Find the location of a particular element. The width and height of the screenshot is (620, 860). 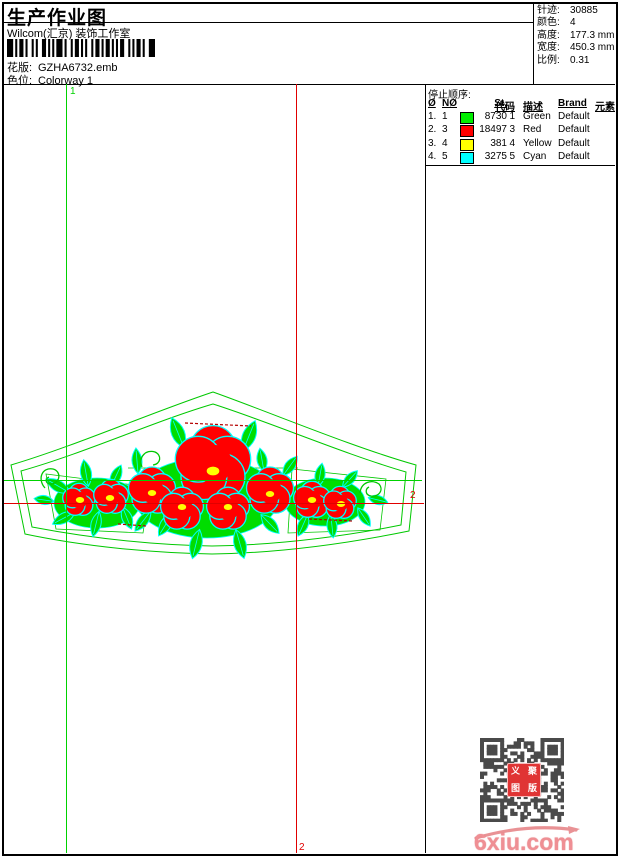

thread-code: 3 is located at coordinates (512, 130).